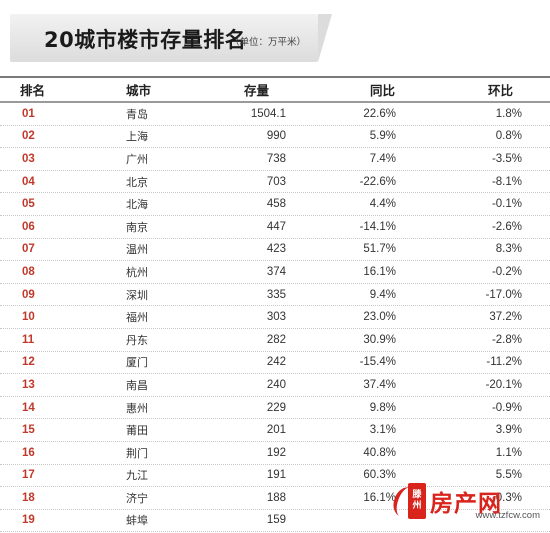 The image size is (550, 533). I want to click on mom-cell: 37.2%, so click(505, 317).